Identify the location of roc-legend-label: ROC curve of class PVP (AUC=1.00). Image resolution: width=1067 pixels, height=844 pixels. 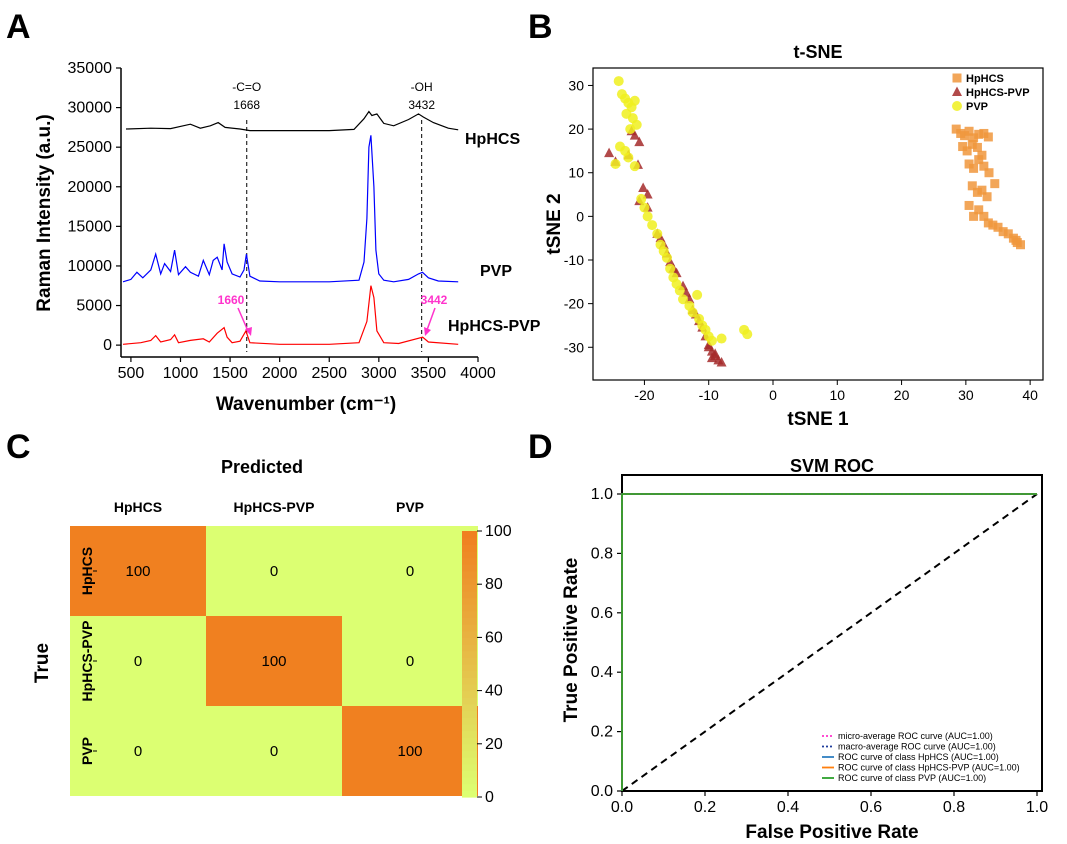
(912, 778).